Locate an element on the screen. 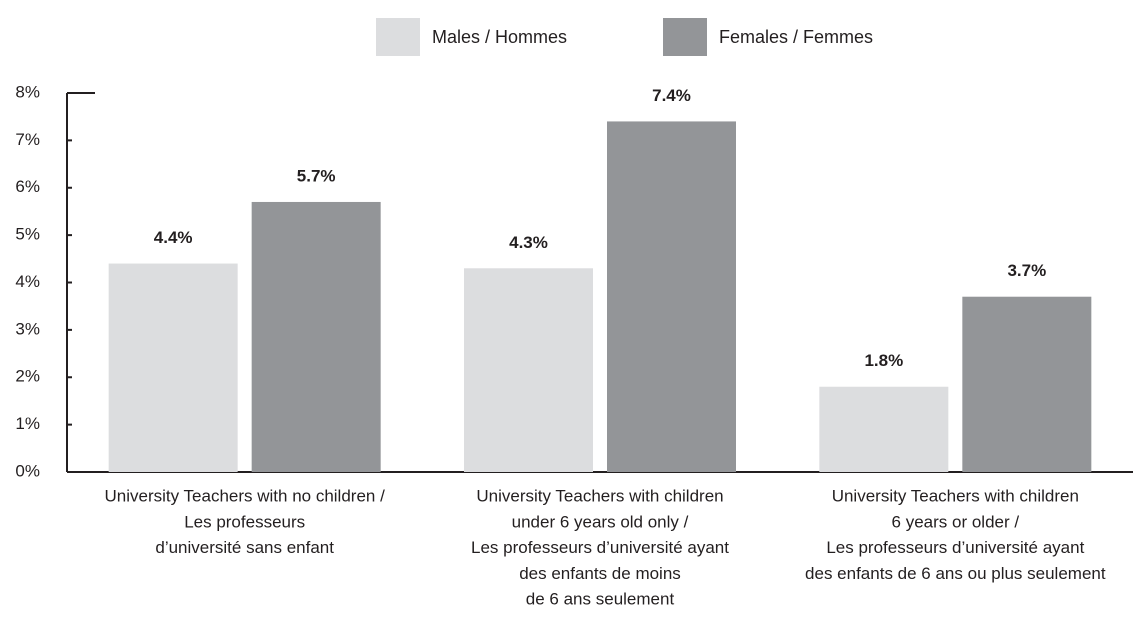 This screenshot has width=1144, height=622. y-tick-label: 4% is located at coordinates (27, 281).